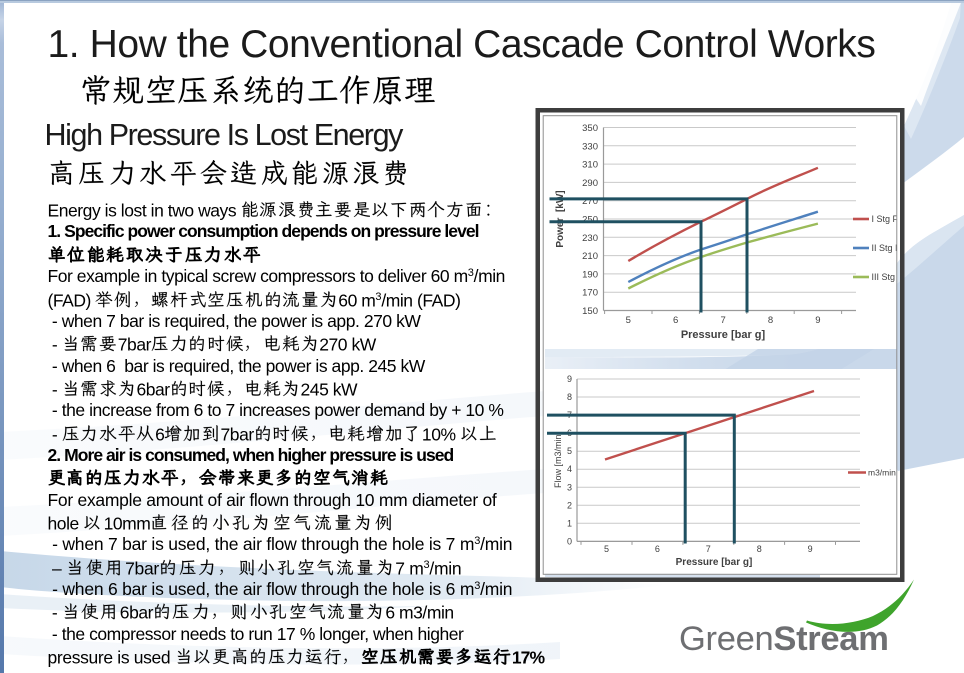 Image resolution: width=964 pixels, height=673 pixels. I want to click on svg-text: 190, so click(590, 274).